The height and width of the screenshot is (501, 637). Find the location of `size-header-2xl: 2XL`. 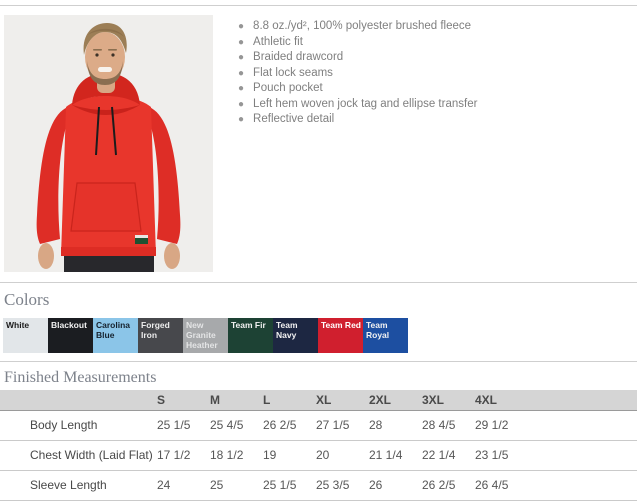

size-header-2xl: 2XL is located at coordinates (395, 400).